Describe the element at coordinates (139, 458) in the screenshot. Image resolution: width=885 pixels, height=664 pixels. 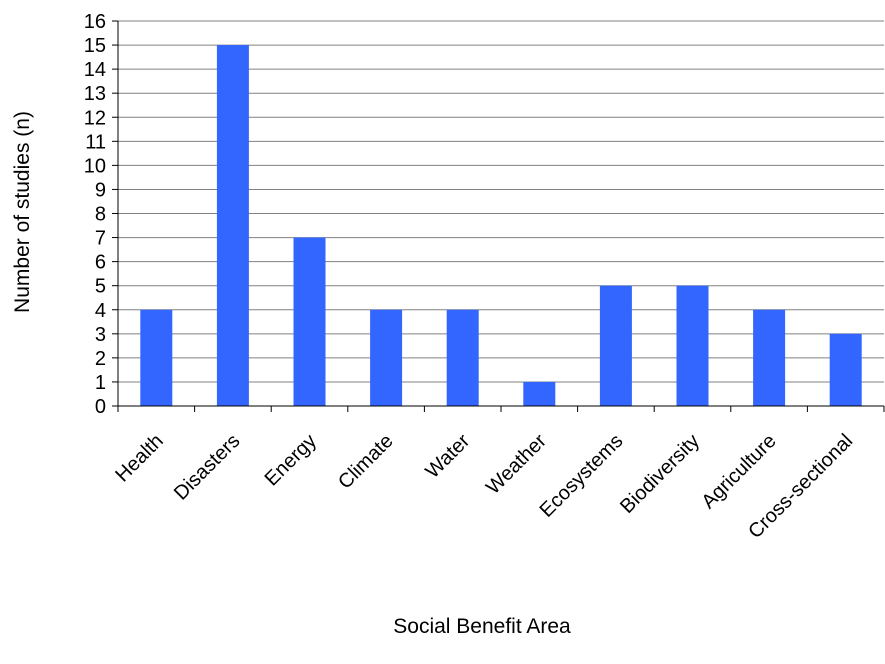
I see `x-category-label: Health` at that location.